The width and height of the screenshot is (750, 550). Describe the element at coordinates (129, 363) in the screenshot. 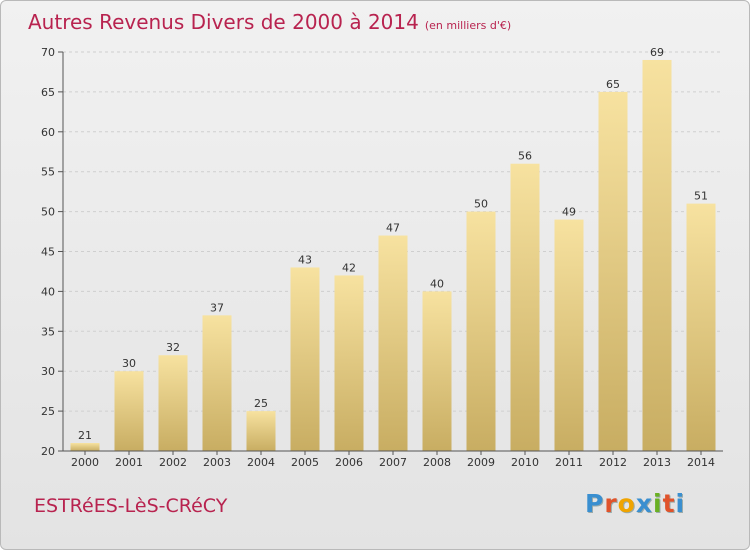

I see `bar-value-label: 30` at that location.